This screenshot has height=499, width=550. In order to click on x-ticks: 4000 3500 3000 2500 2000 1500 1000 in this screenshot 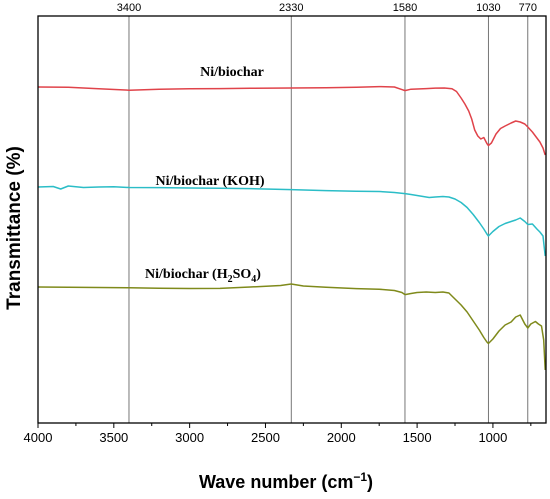, I will do `click(278, 434)`.